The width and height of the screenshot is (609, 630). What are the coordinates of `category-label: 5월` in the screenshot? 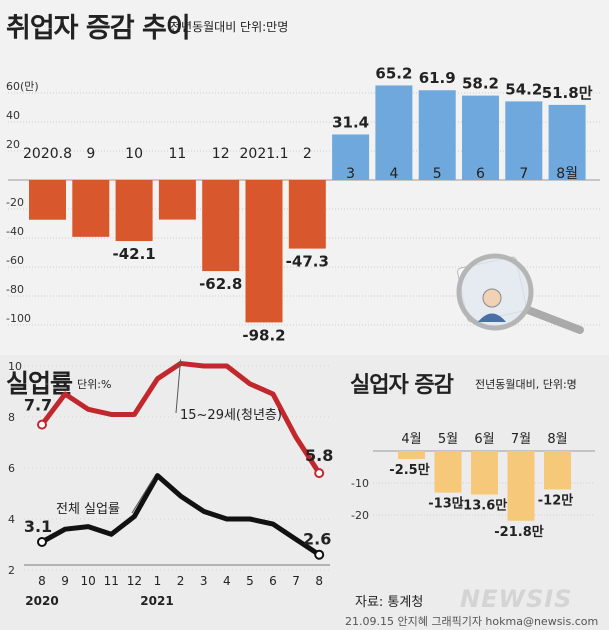 It's located at (448, 439).